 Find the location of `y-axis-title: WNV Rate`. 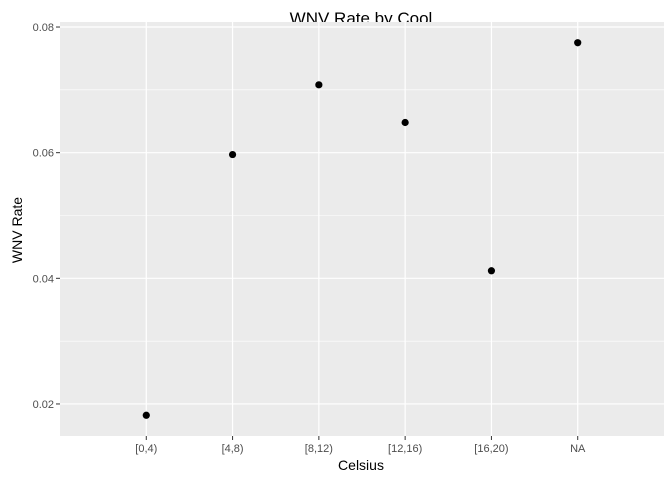

y-axis-title: WNV Rate is located at coordinates (17, 230).